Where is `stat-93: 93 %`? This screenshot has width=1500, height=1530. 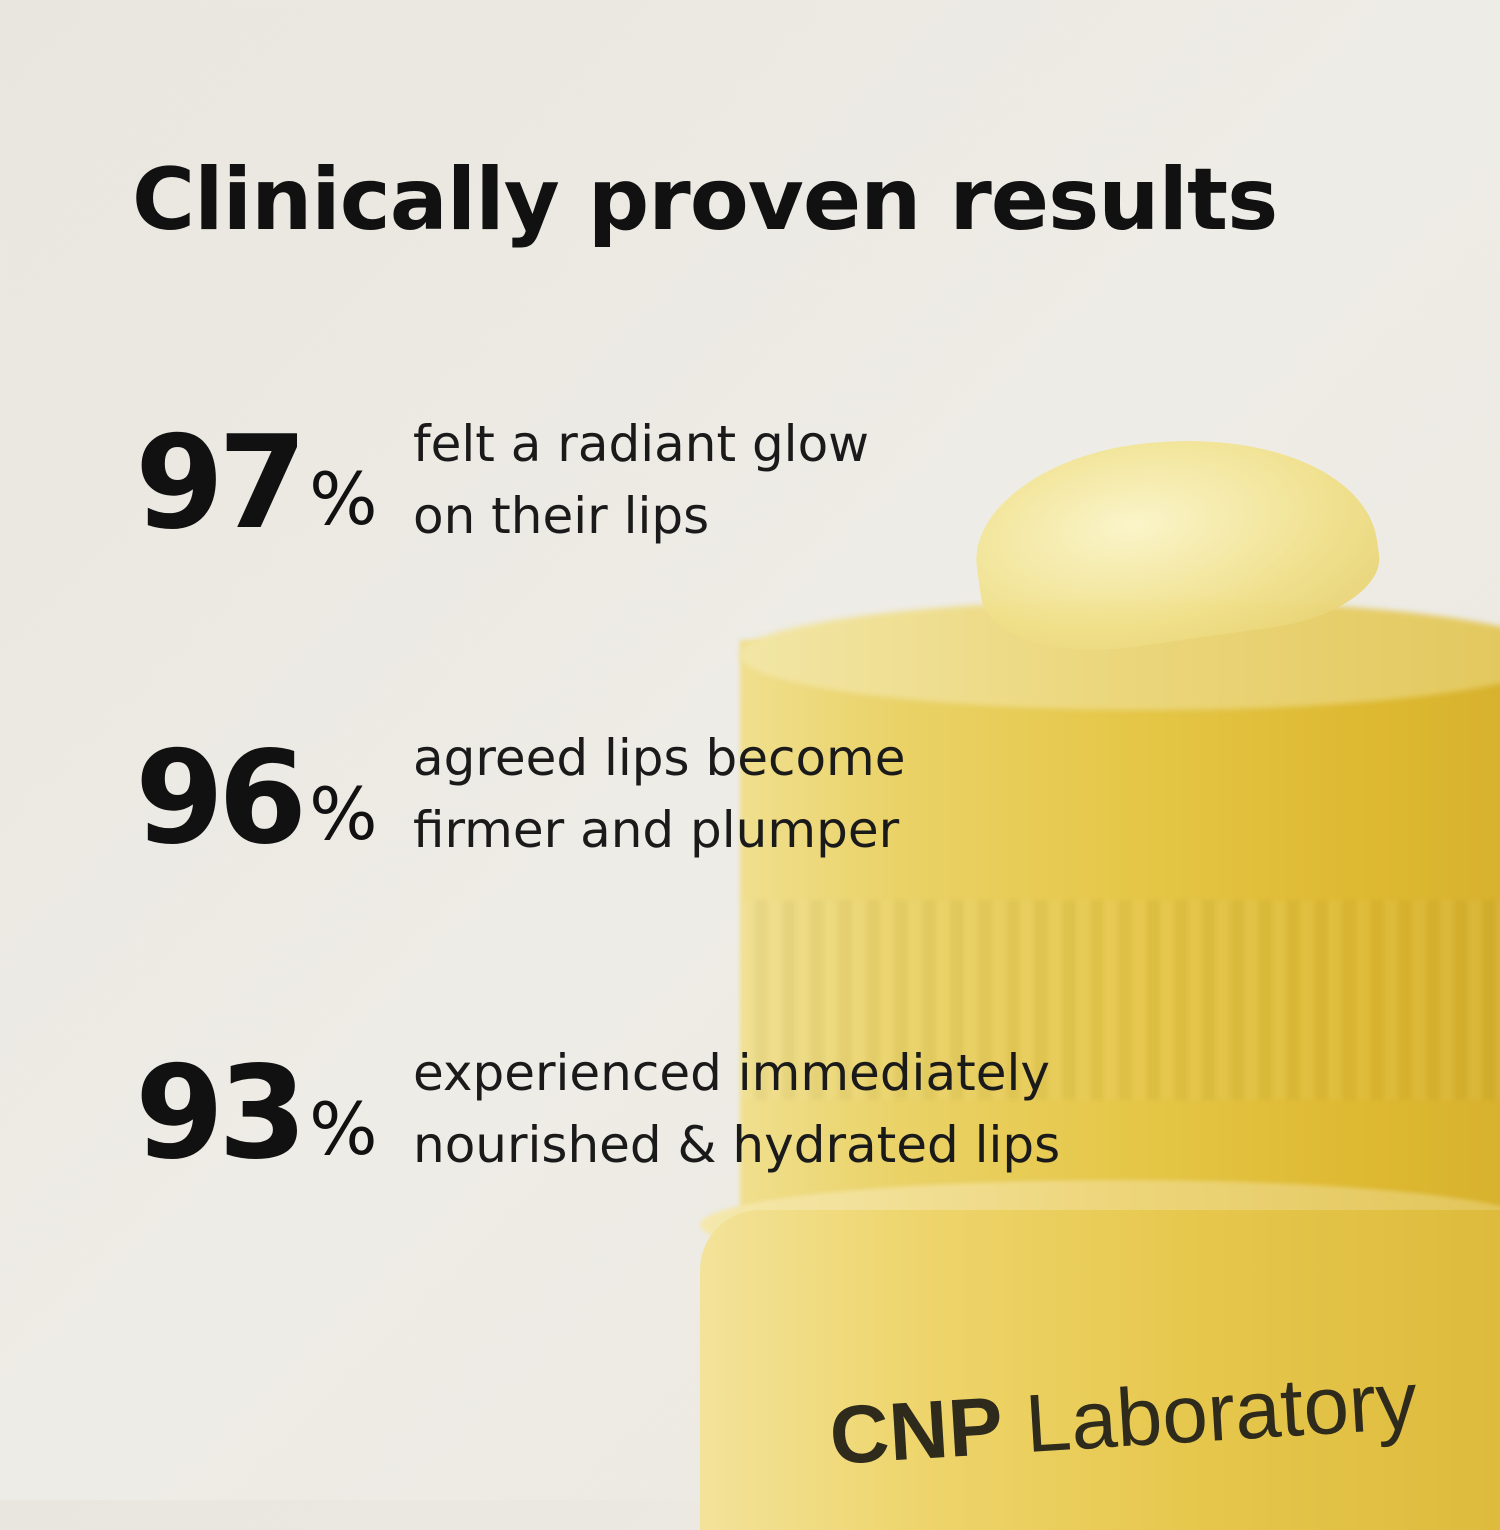 stat-93: 93 % is located at coordinates (256, 1114).